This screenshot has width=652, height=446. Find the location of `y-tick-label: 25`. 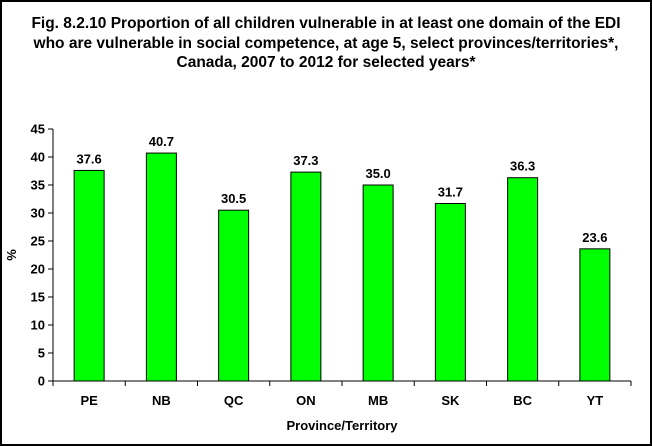

y-tick-label: 25 is located at coordinates (38, 241).